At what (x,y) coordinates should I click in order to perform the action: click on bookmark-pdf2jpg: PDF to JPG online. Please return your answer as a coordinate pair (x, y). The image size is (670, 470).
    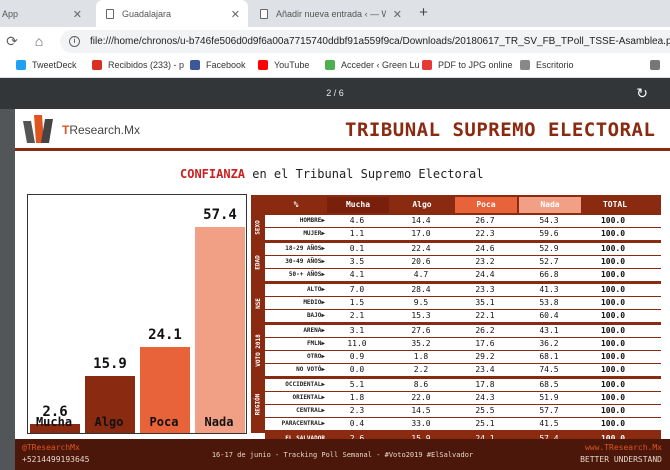
    Looking at the image, I should click on (467, 65).